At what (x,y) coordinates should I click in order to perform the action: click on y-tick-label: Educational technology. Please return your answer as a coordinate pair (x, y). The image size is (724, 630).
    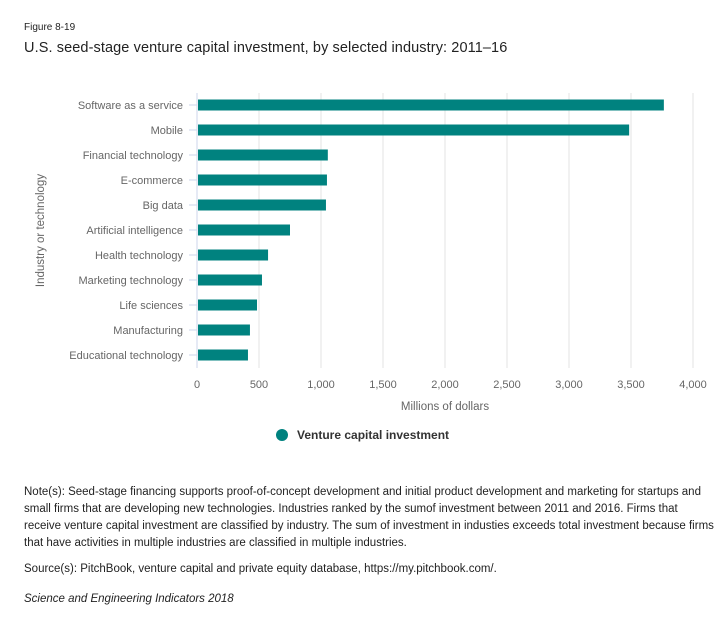
    Looking at the image, I should click on (126, 356).